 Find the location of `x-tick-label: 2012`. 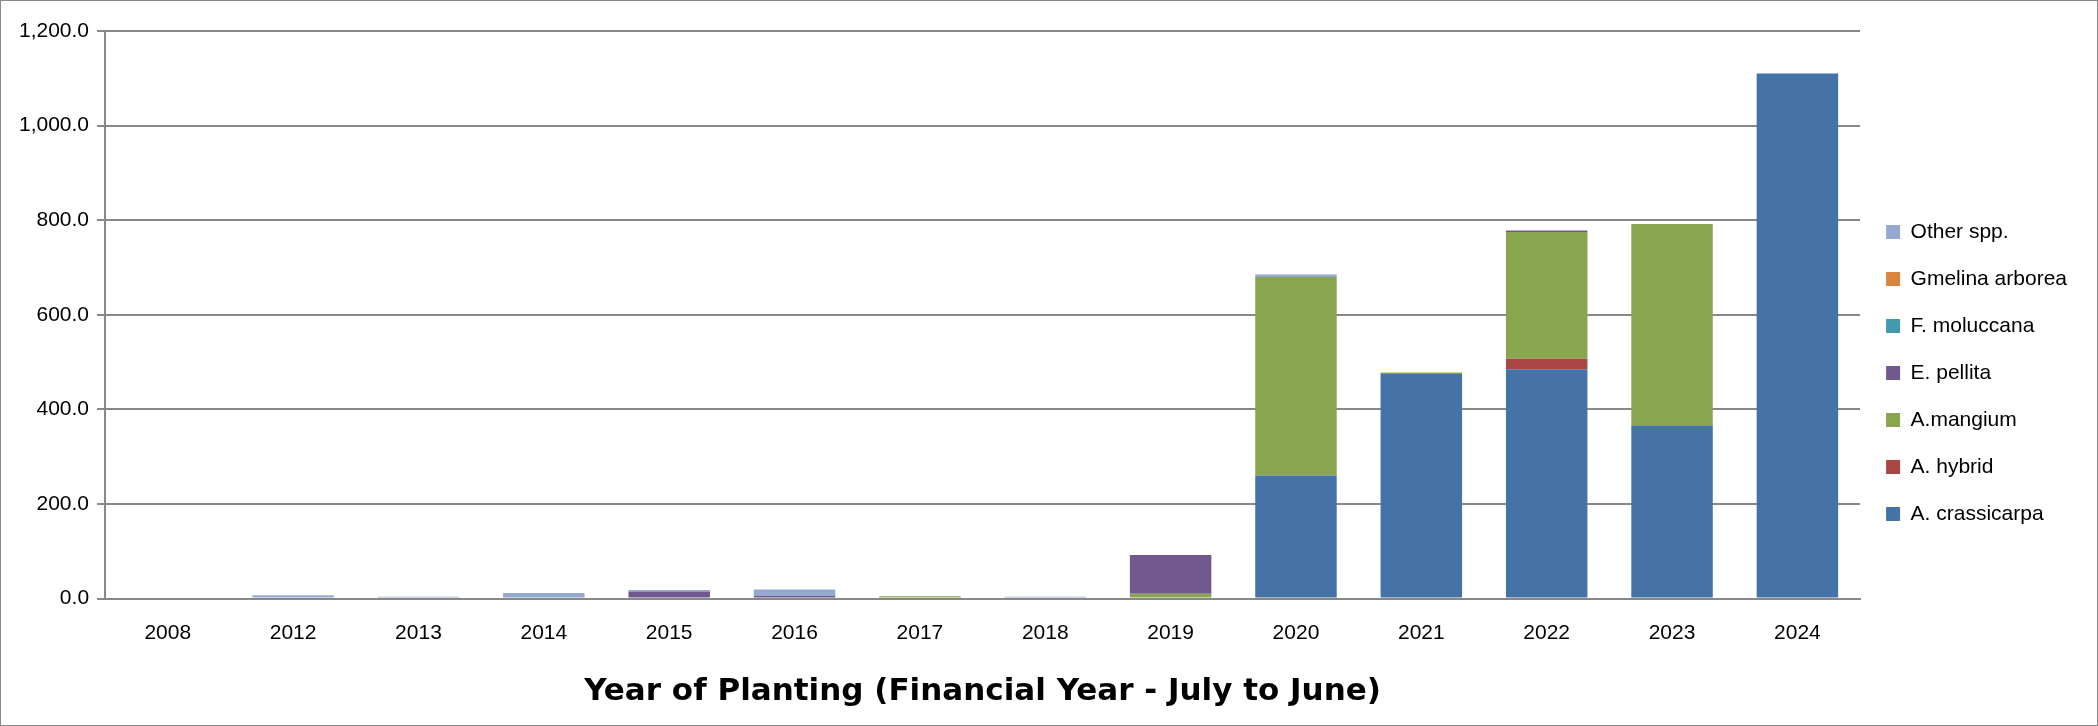

x-tick-label: 2012 is located at coordinates (293, 631).